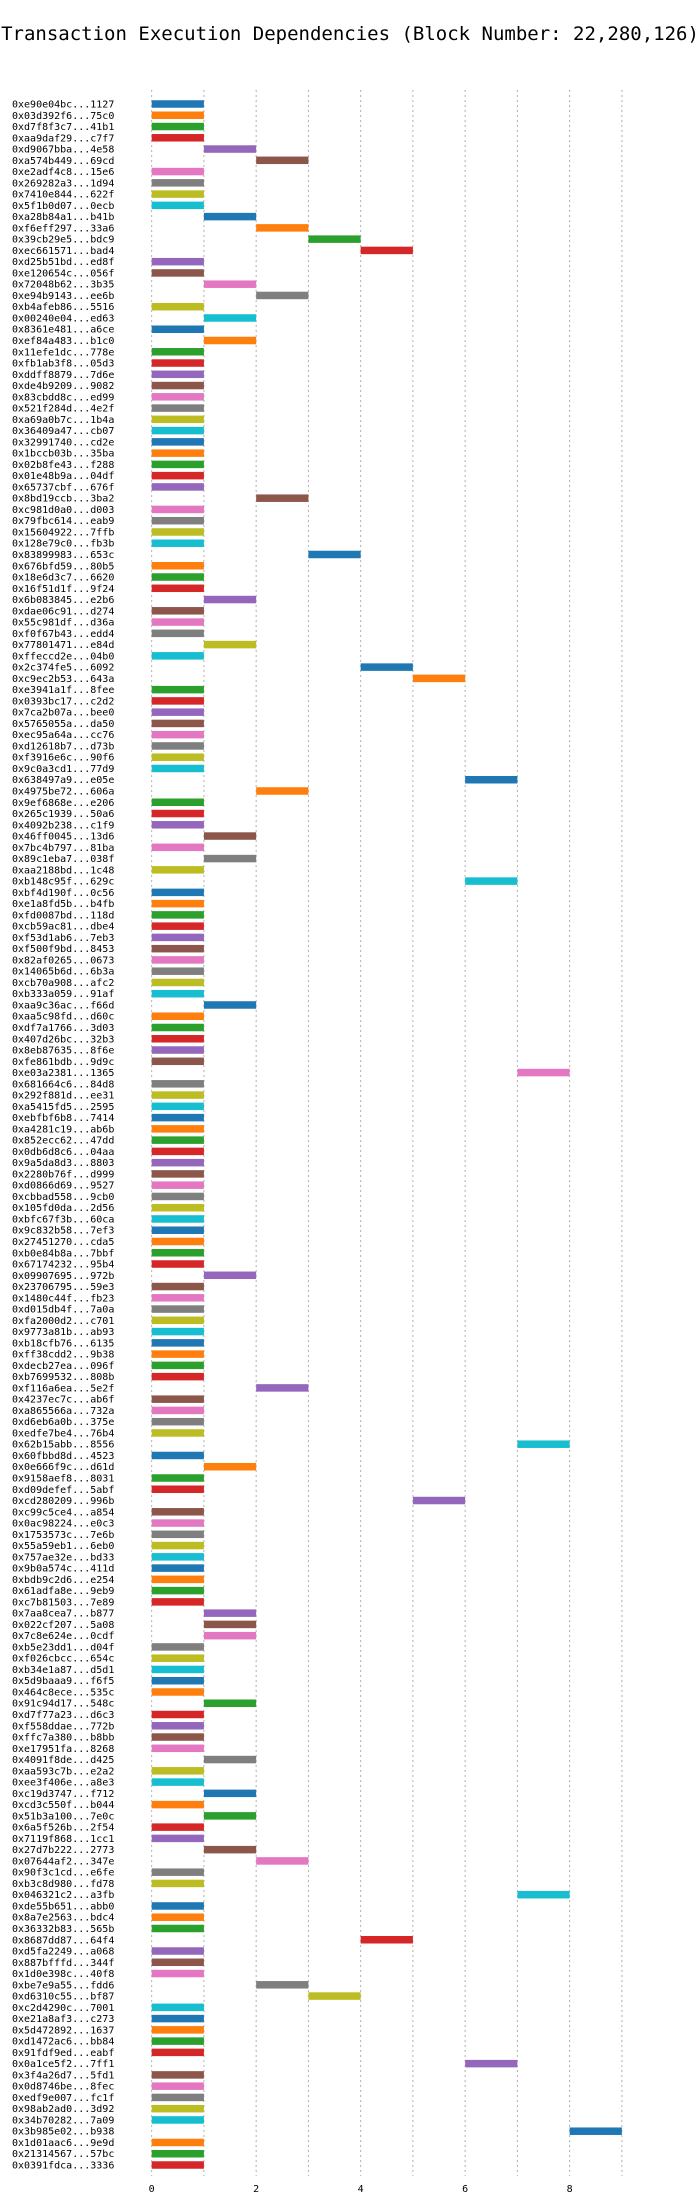 This screenshot has width=700, height=2208. I want to click on row-label: 0x91c94d17...548c, so click(63, 1704).